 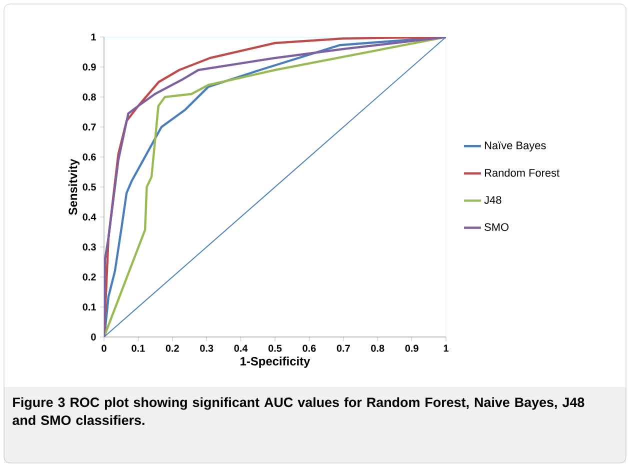 I want to click on x-axis-title: 1-Specificity, so click(x=275, y=362).